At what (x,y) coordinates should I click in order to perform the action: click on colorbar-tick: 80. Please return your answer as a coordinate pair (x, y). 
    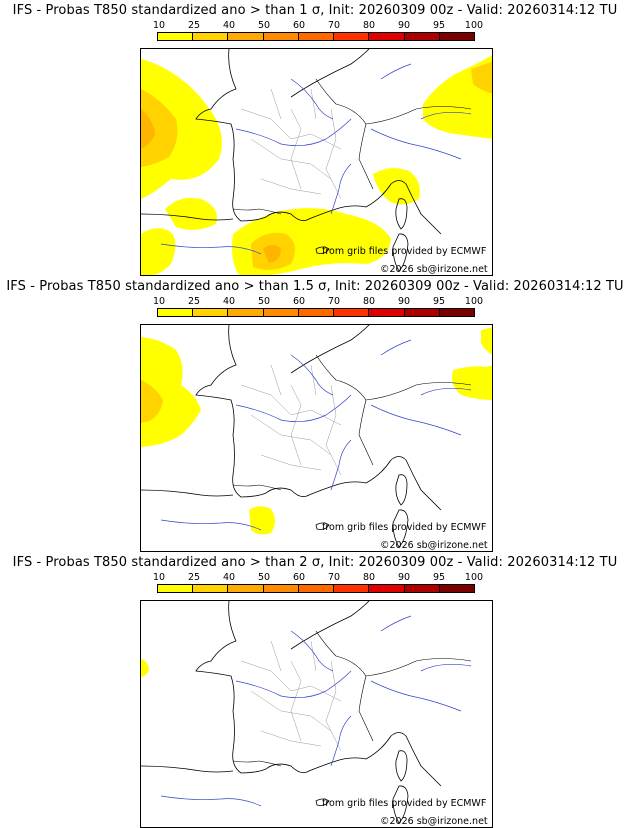
    Looking at the image, I should click on (369, 301).